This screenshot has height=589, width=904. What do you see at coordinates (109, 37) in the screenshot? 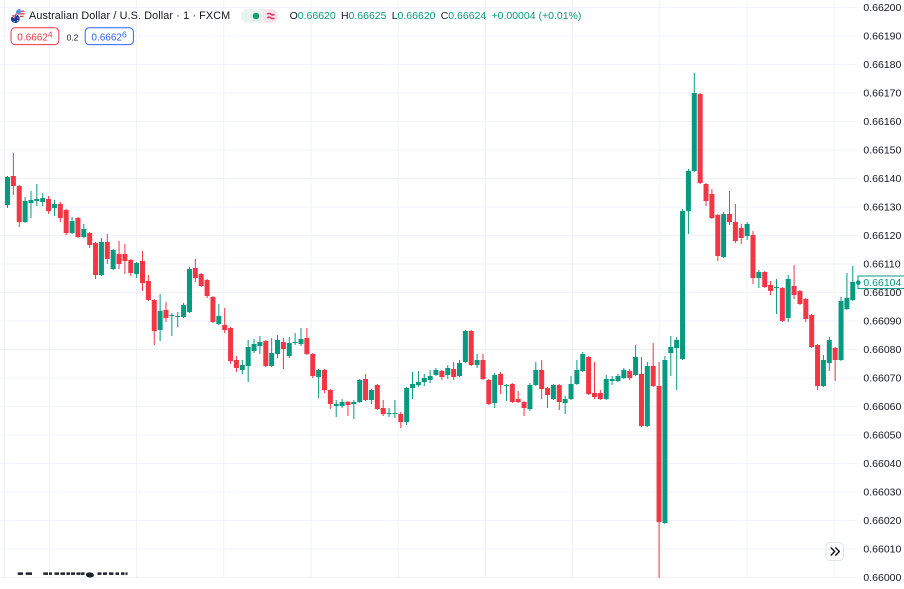
I see `svg-text: 0.66626` at bounding box center [109, 37].